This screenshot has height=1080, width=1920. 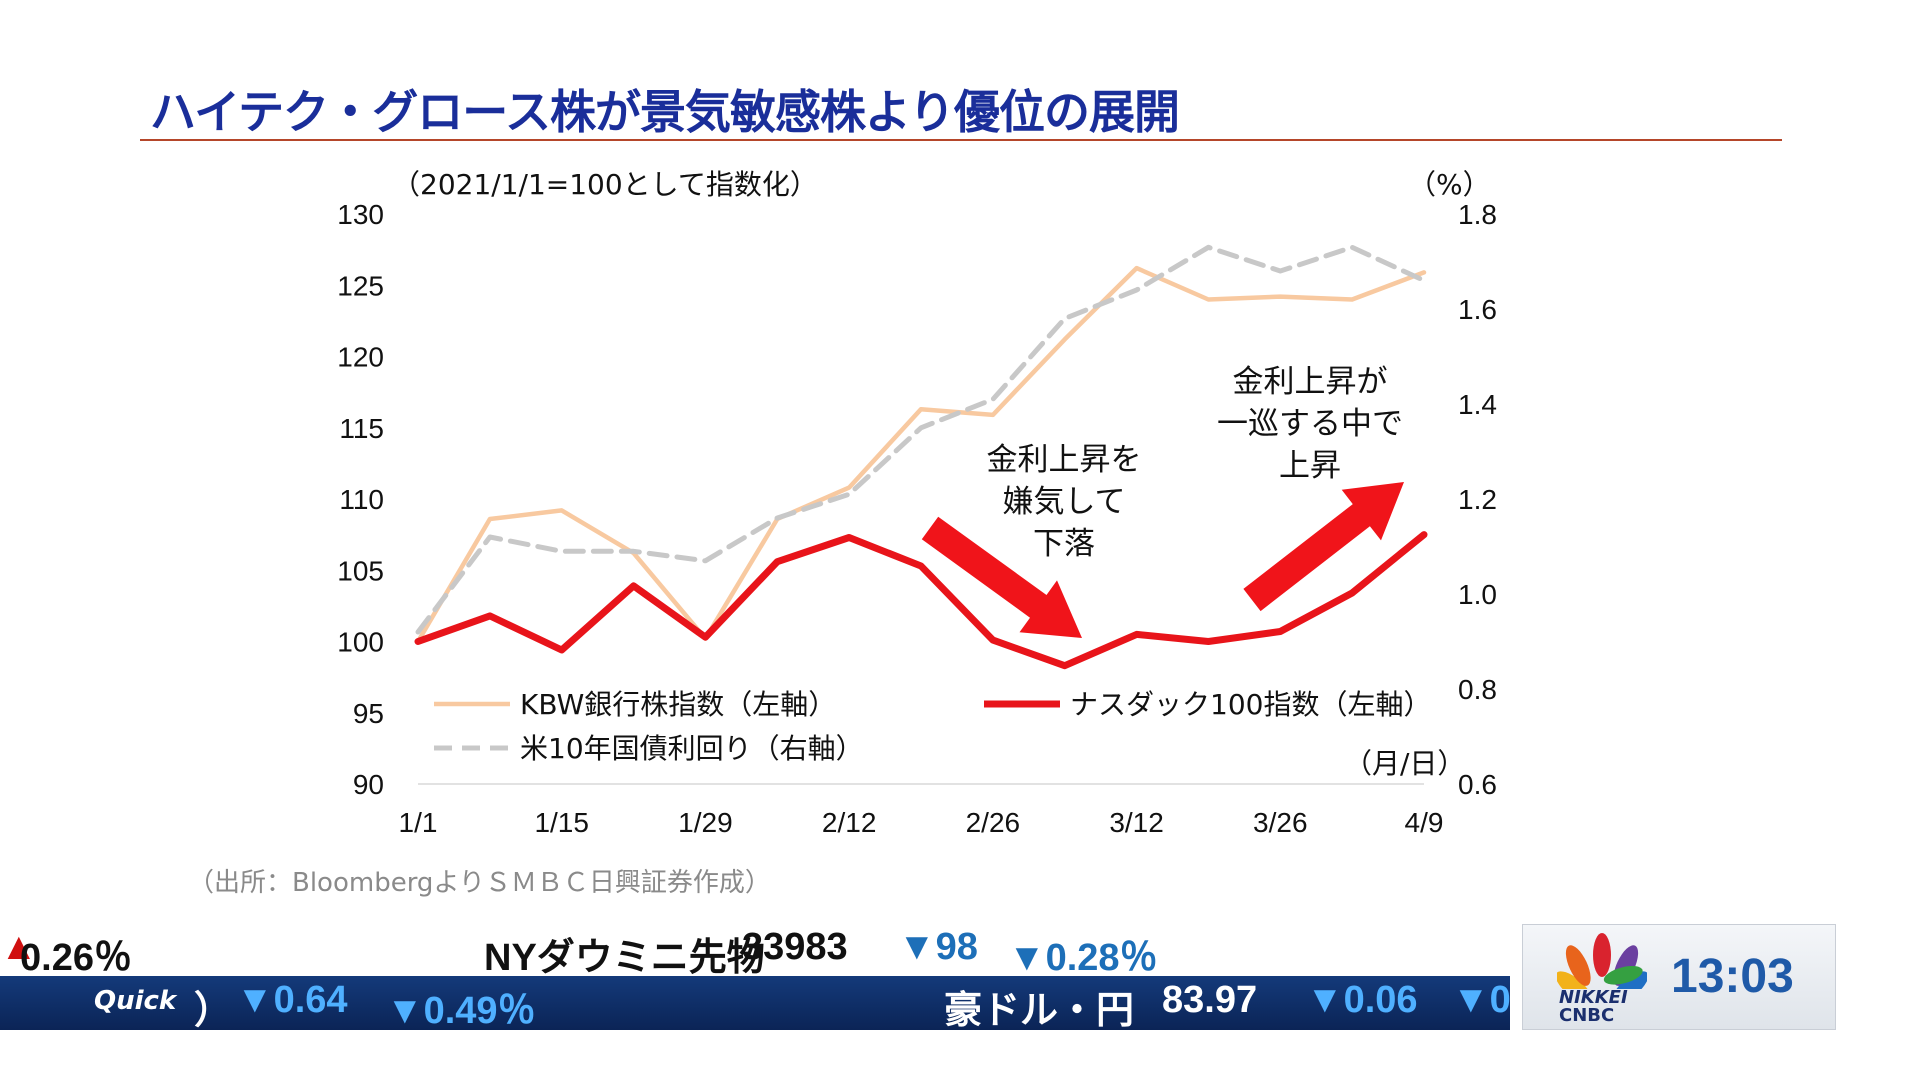 What do you see at coordinates (361, 428) in the screenshot?
I see `y-left-tick-label: 115` at bounding box center [361, 428].